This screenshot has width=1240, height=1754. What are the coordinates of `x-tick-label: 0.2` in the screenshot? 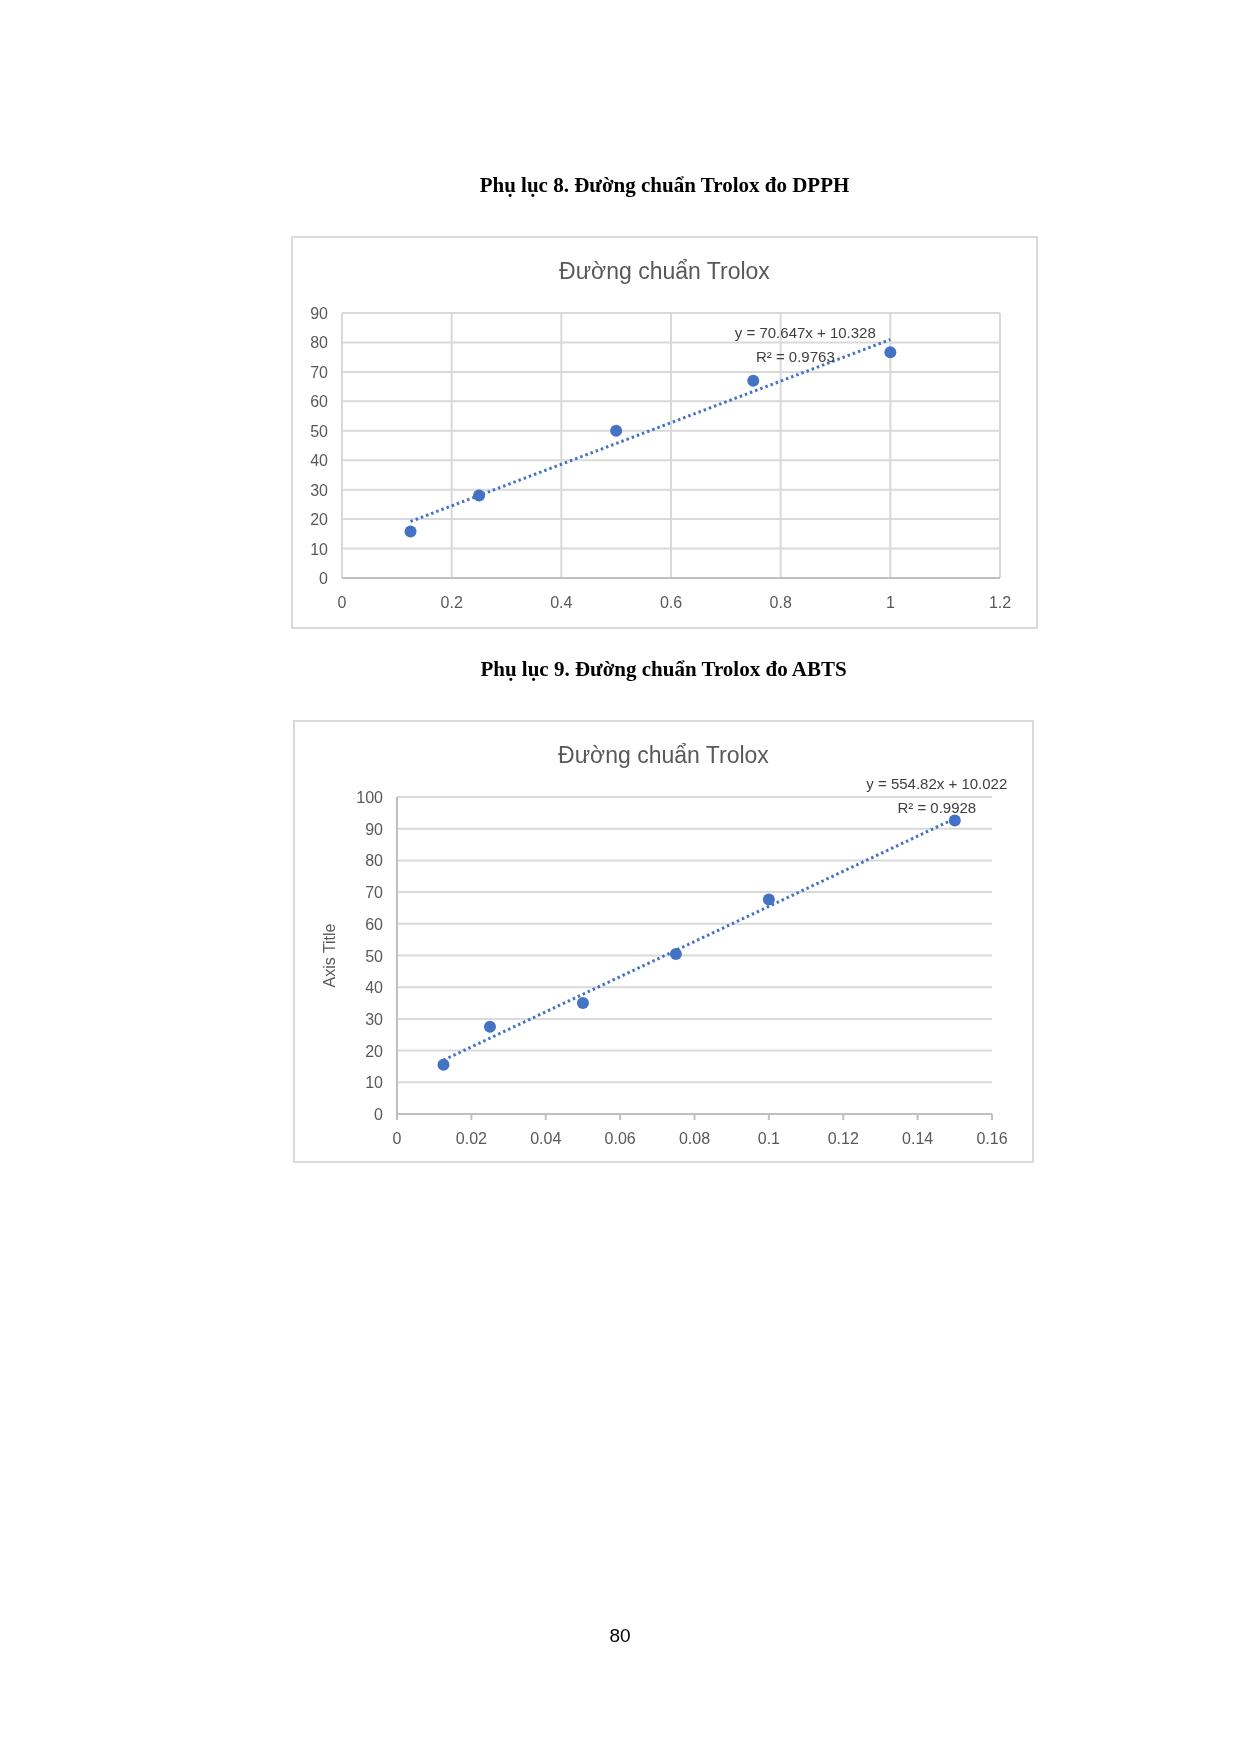 It's located at (451, 602).